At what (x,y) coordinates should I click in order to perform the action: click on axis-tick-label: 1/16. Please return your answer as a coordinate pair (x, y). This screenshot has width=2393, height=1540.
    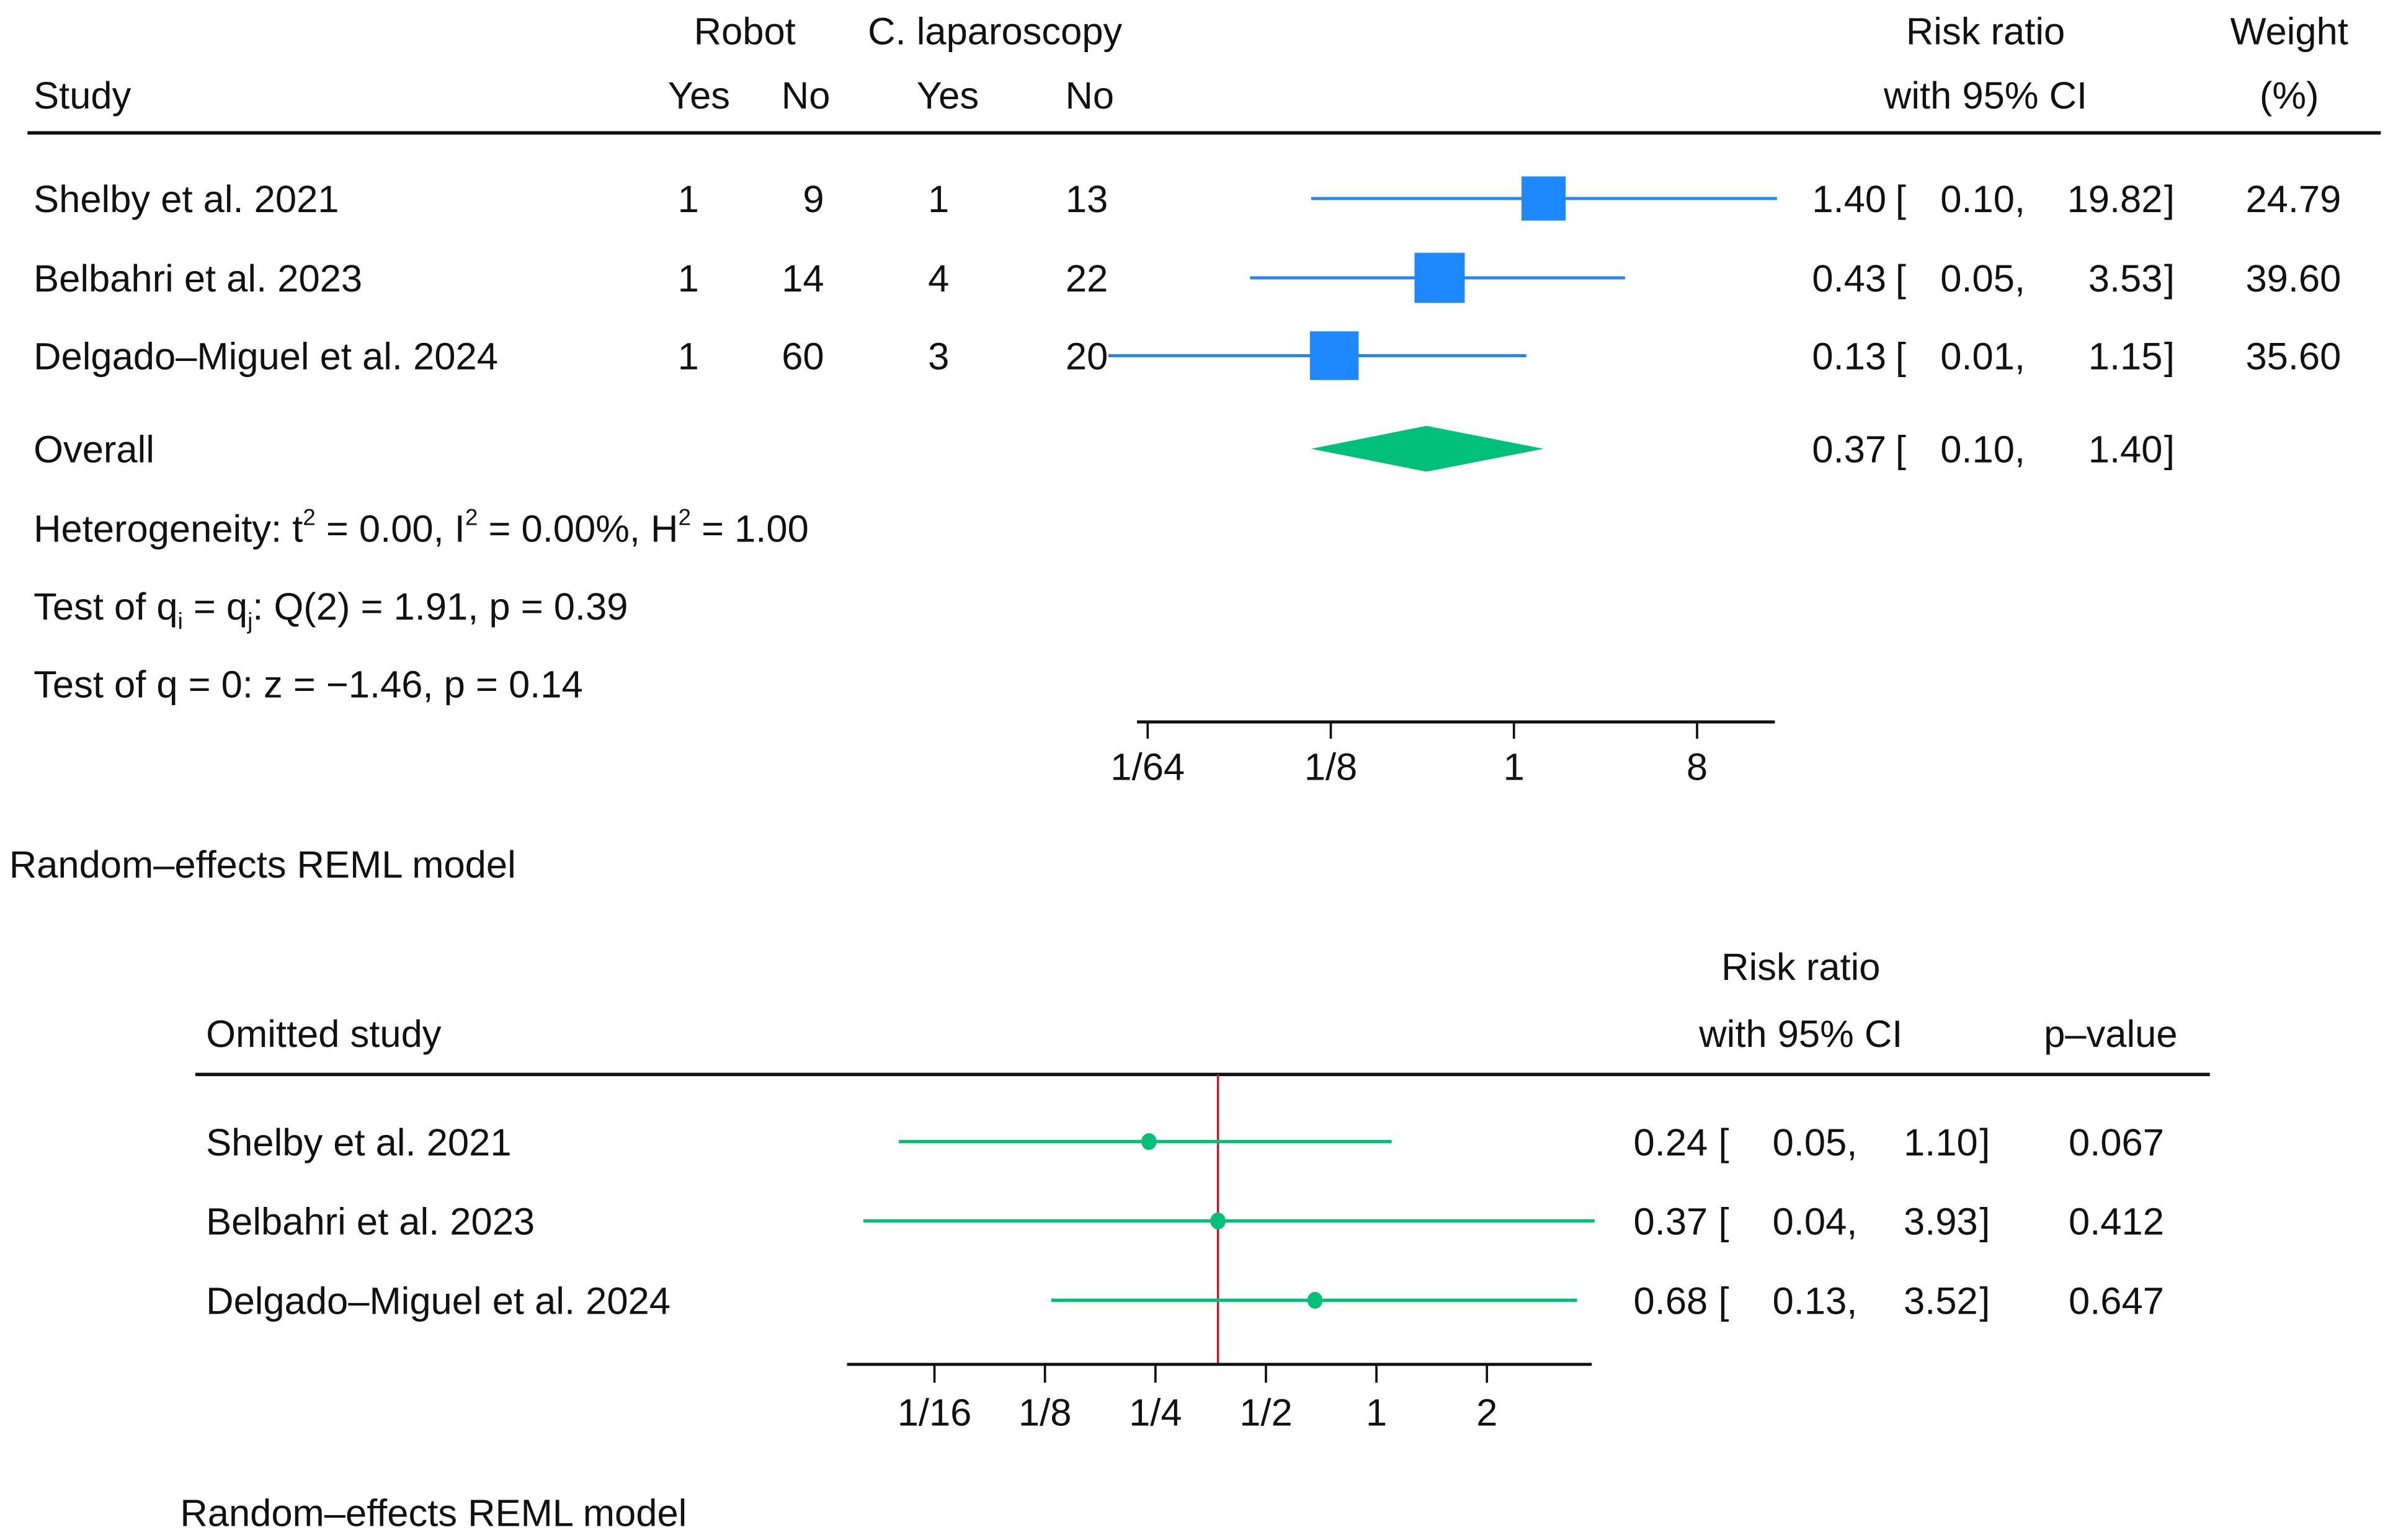
    Looking at the image, I should click on (935, 1413).